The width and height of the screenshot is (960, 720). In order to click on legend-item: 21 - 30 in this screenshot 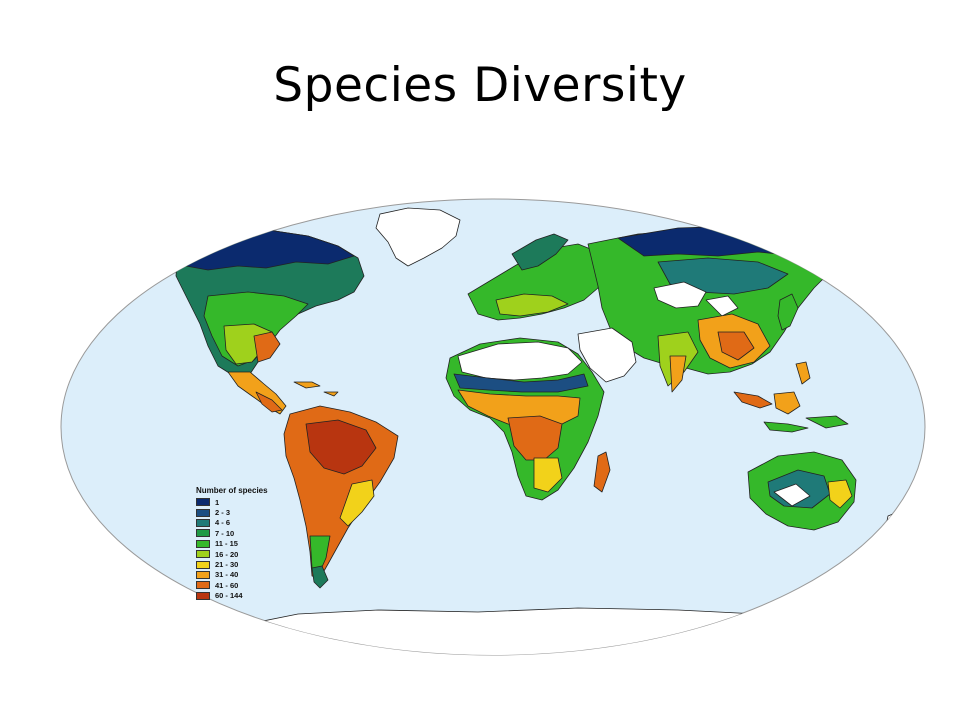, I will do `click(241, 564)`.